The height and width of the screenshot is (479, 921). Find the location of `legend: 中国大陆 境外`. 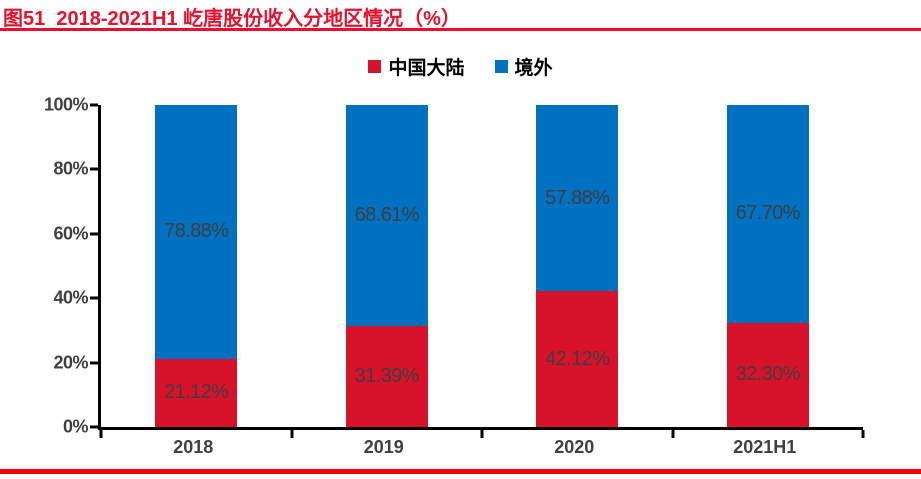

legend: 中国大陆 境外 is located at coordinates (460, 66).